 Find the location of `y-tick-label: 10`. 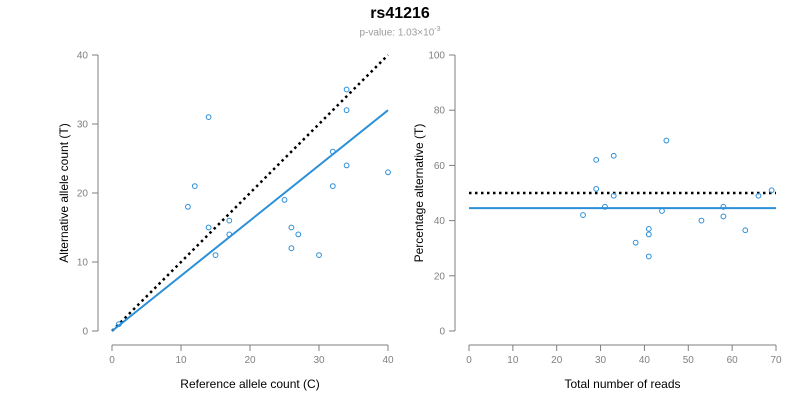

y-tick-label: 10 is located at coordinates (83, 263).